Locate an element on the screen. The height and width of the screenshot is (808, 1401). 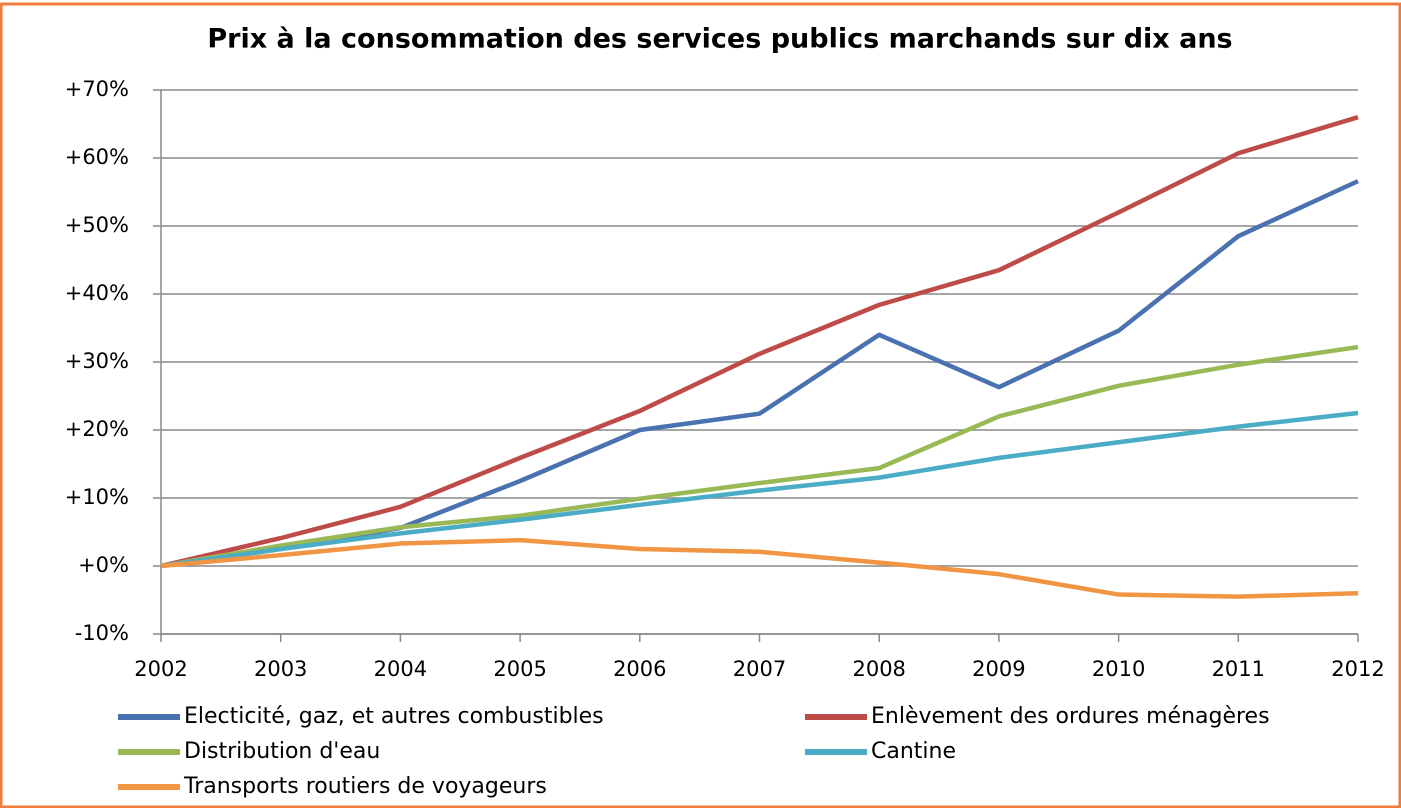
y-tick-label: +10% is located at coordinates (97, 497).